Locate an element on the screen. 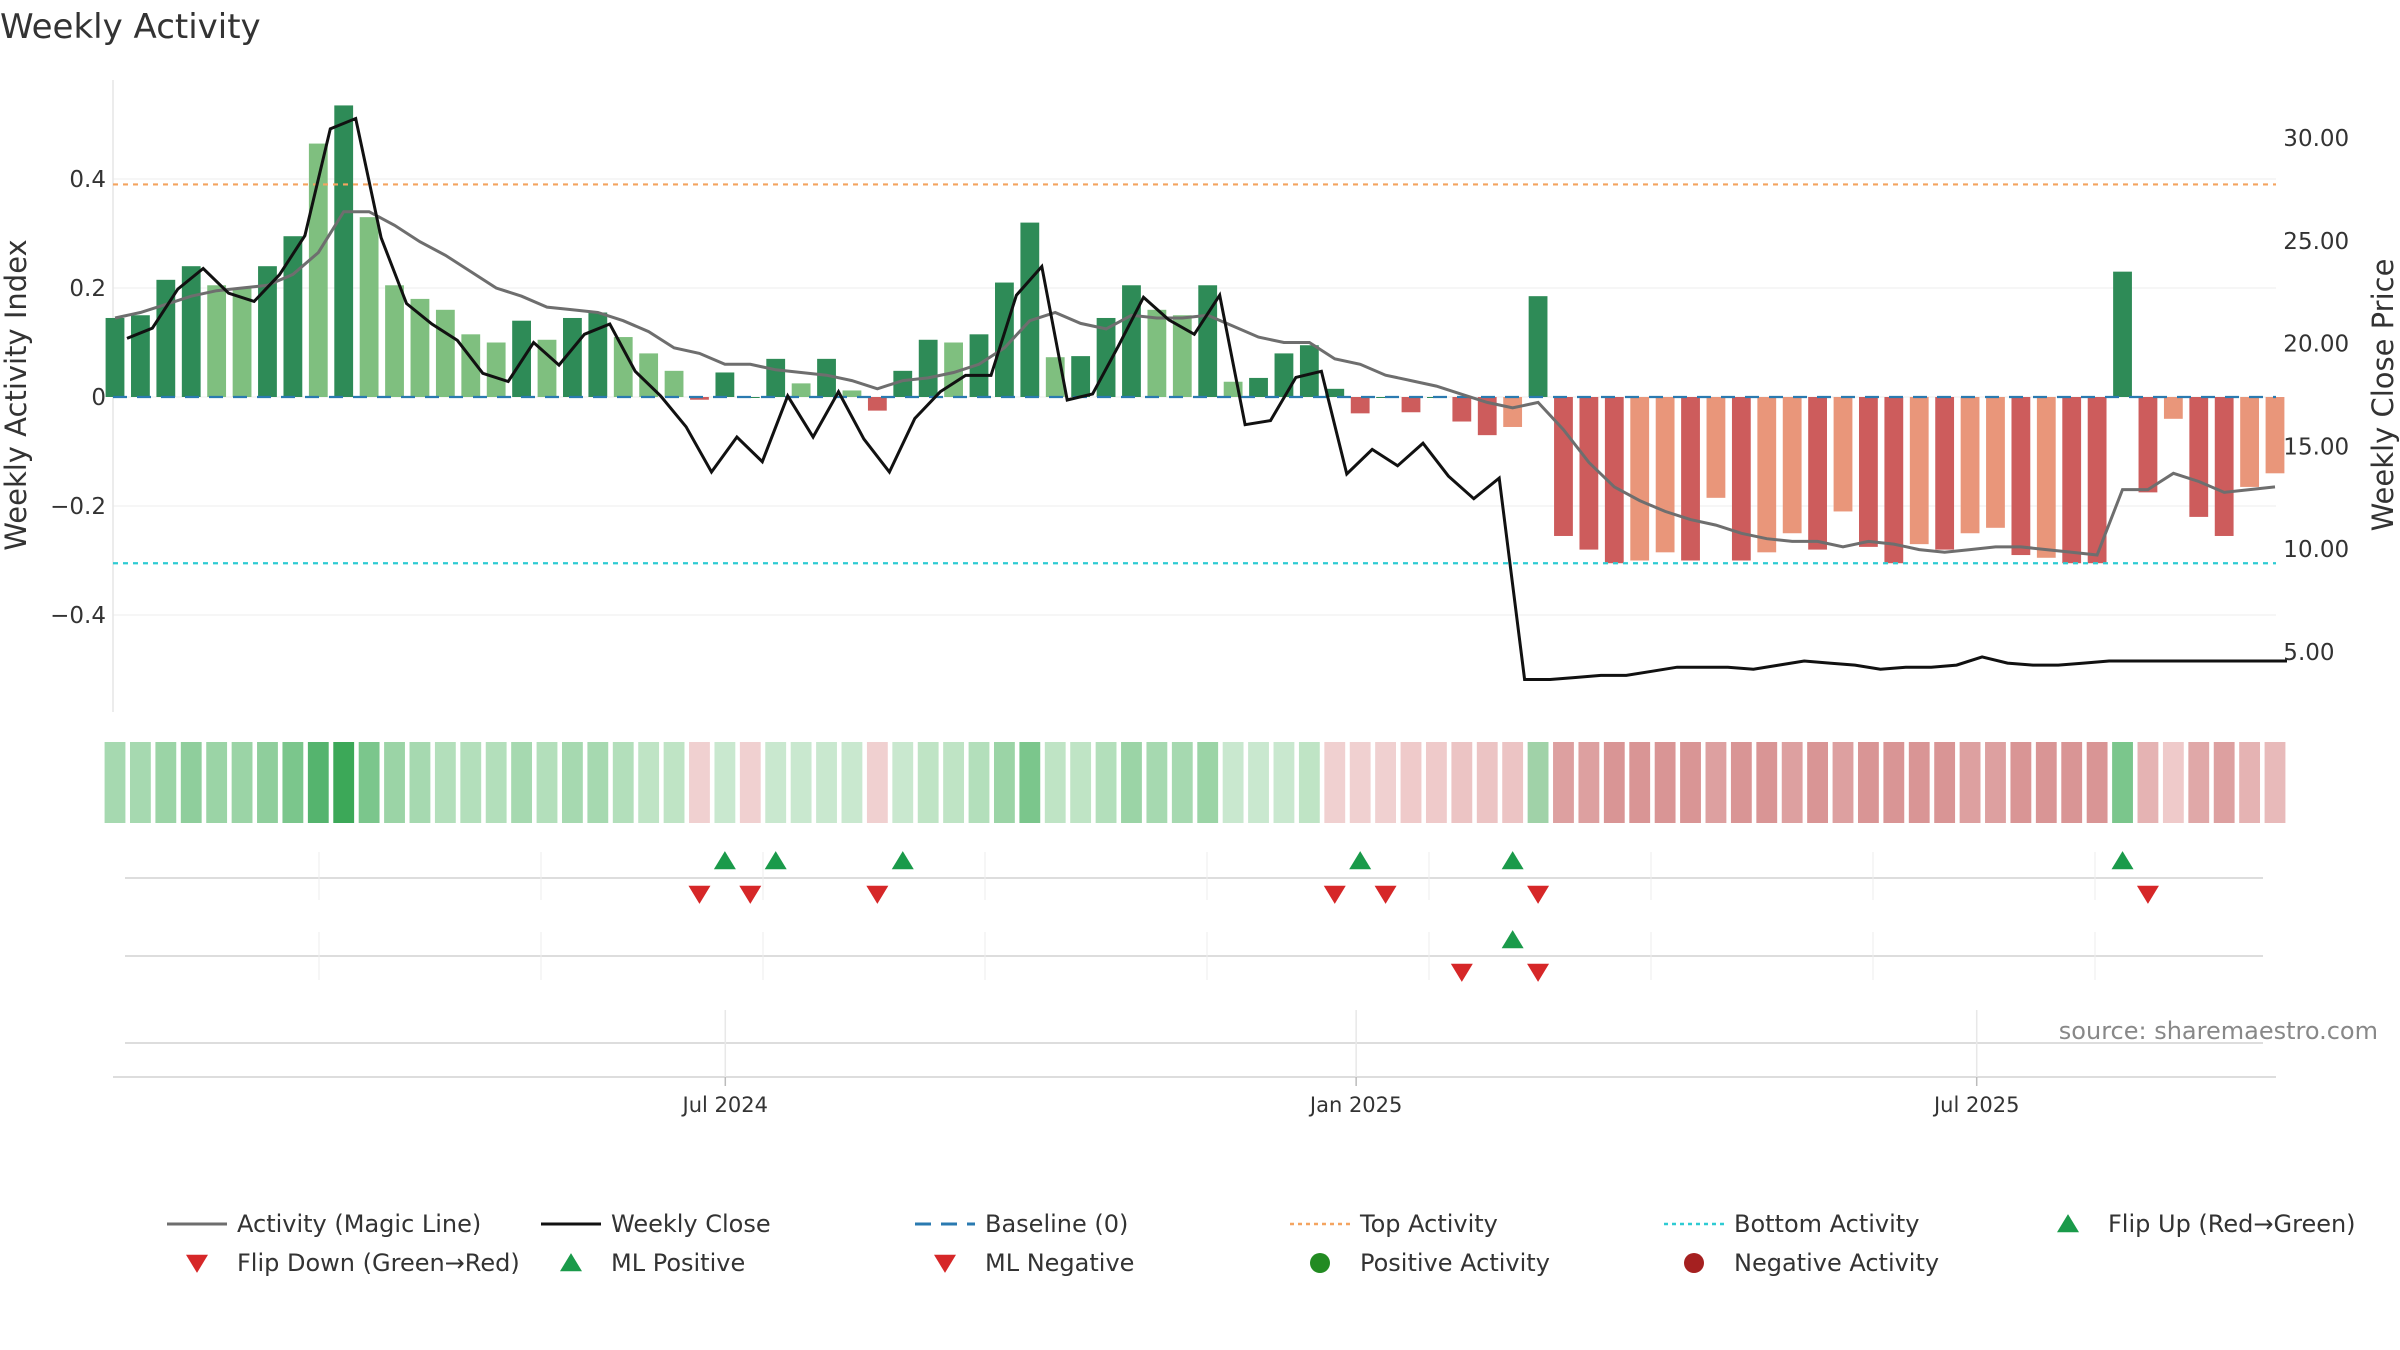  x-tick-label: Jan 2025 is located at coordinates (1355, 1105).